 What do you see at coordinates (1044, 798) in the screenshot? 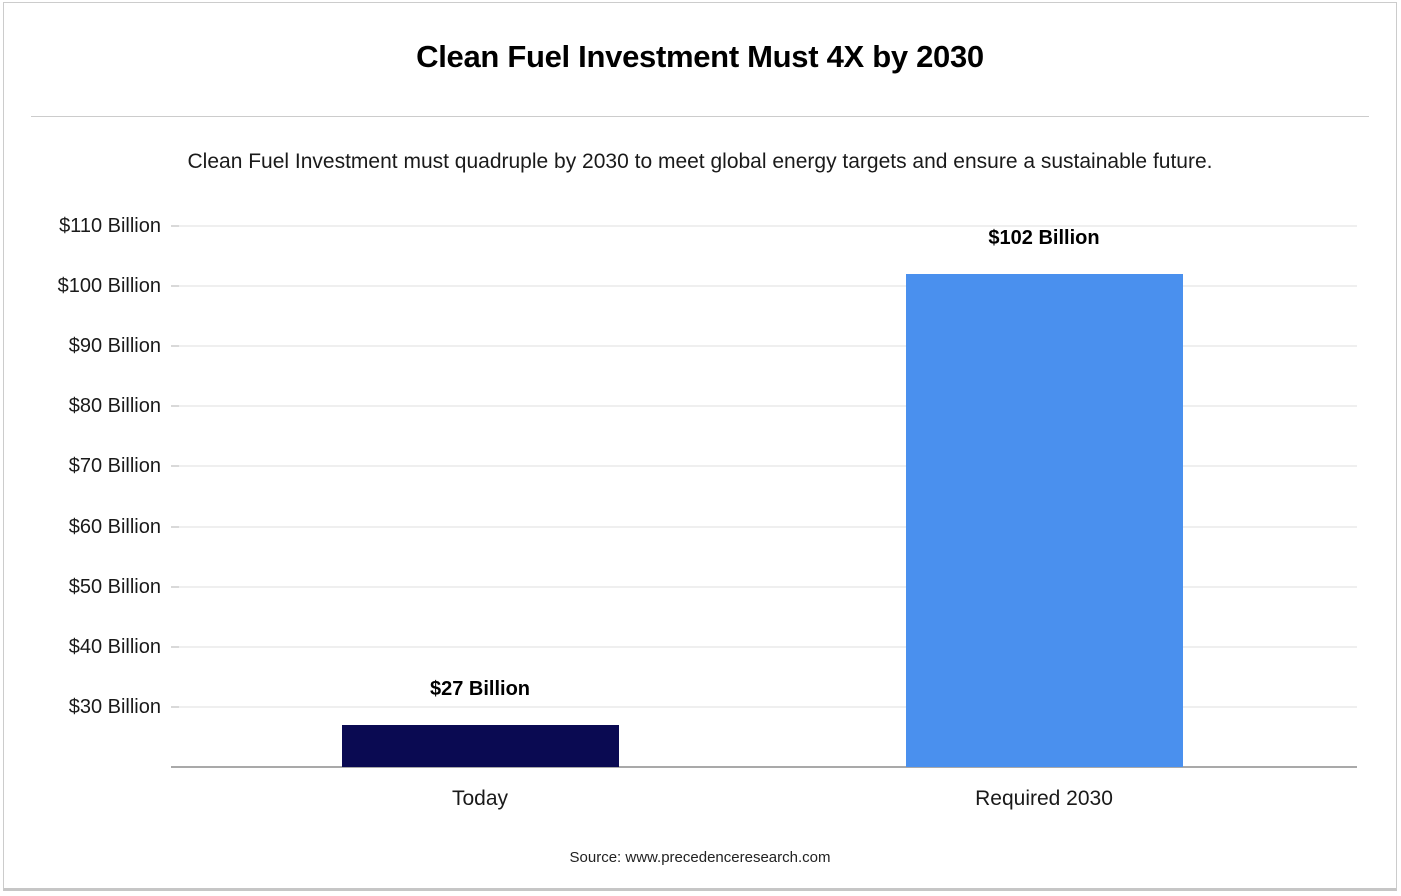
I see `x-axis-category-label-required-2030: Required 2030` at bounding box center [1044, 798].